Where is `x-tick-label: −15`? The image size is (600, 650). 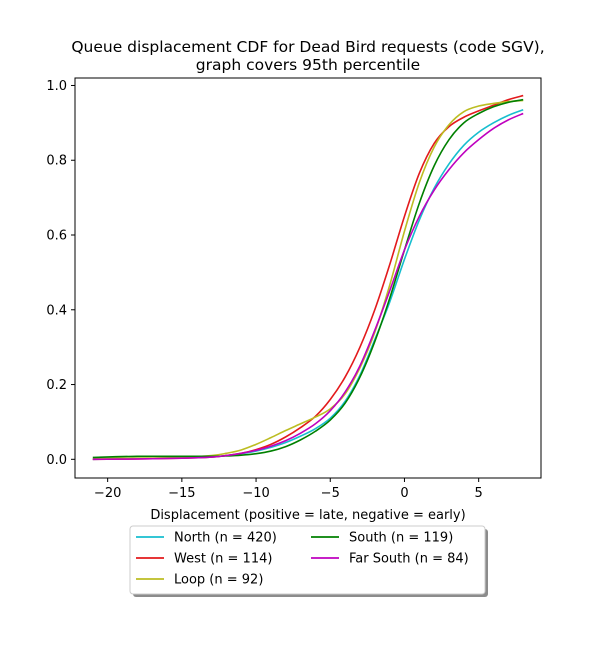
x-tick-label: −15 is located at coordinates (181, 493).